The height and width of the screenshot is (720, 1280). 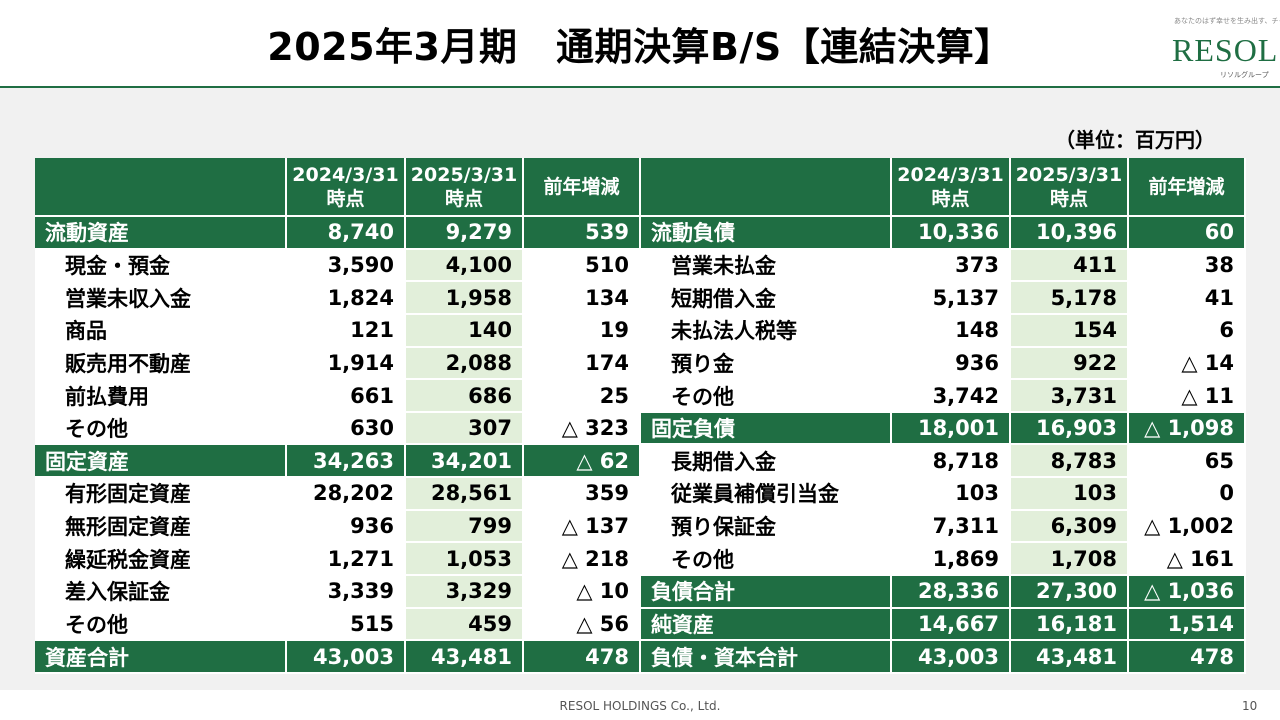 What do you see at coordinates (766, 494) in the screenshot?
I see `liability-item-label: 従業員補償引当金` at bounding box center [766, 494].